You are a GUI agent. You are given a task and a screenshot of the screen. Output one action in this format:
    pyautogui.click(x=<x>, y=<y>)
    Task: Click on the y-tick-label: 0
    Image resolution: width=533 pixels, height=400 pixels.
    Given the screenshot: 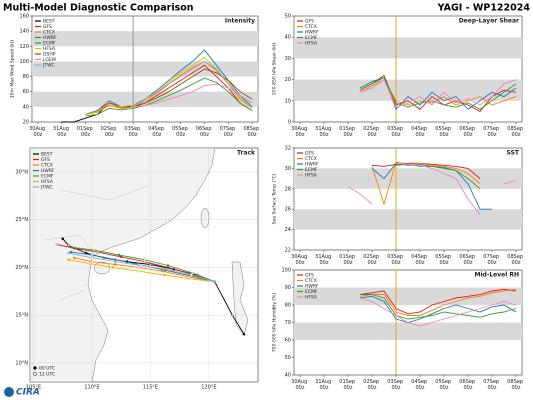 What is the action you would take?
    pyautogui.click(x=289, y=123)
    